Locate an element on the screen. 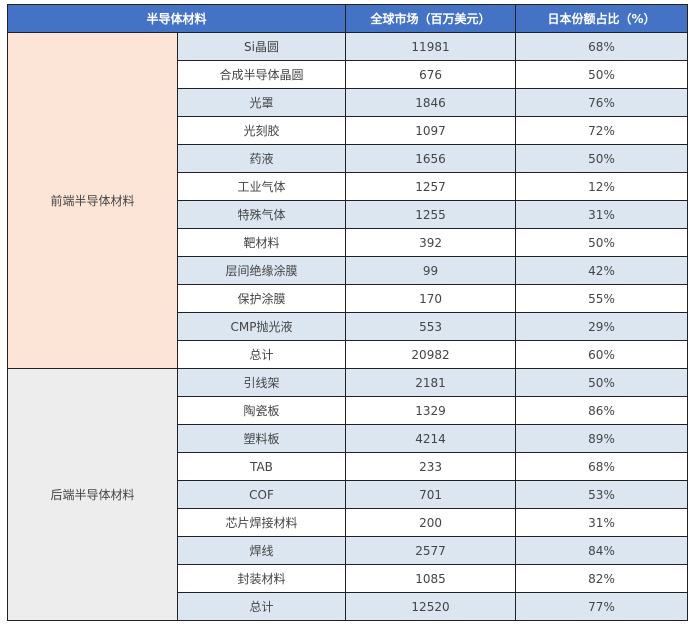 Image resolution: width=691 pixels, height=628 pixels. market-value: 12520 is located at coordinates (431, 606).